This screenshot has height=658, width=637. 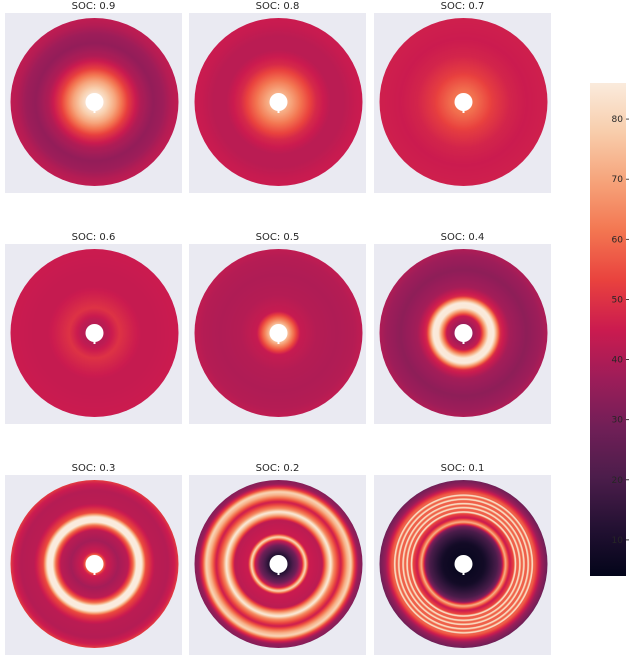 What do you see at coordinates (463, 468) in the screenshot?
I see `panel-title: SOC: 0.1` at bounding box center [463, 468].